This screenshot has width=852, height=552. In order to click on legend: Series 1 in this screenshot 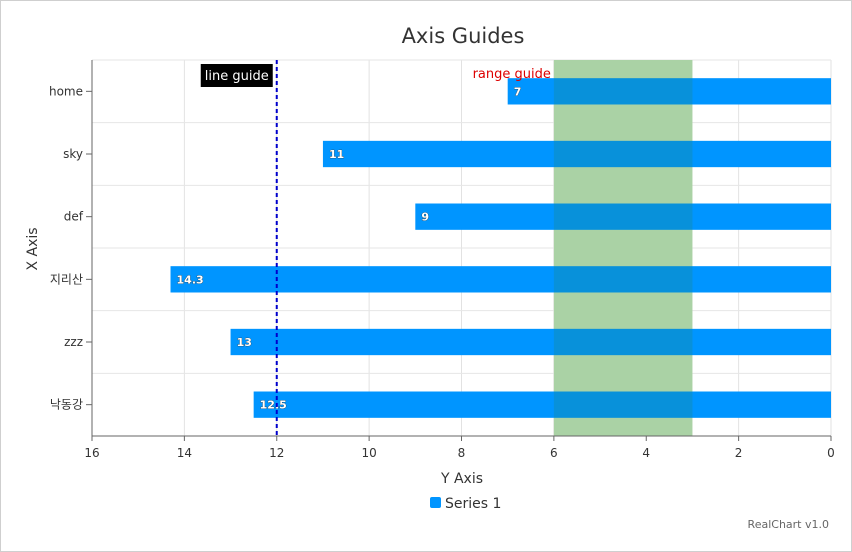, I will do `click(465, 504)`.